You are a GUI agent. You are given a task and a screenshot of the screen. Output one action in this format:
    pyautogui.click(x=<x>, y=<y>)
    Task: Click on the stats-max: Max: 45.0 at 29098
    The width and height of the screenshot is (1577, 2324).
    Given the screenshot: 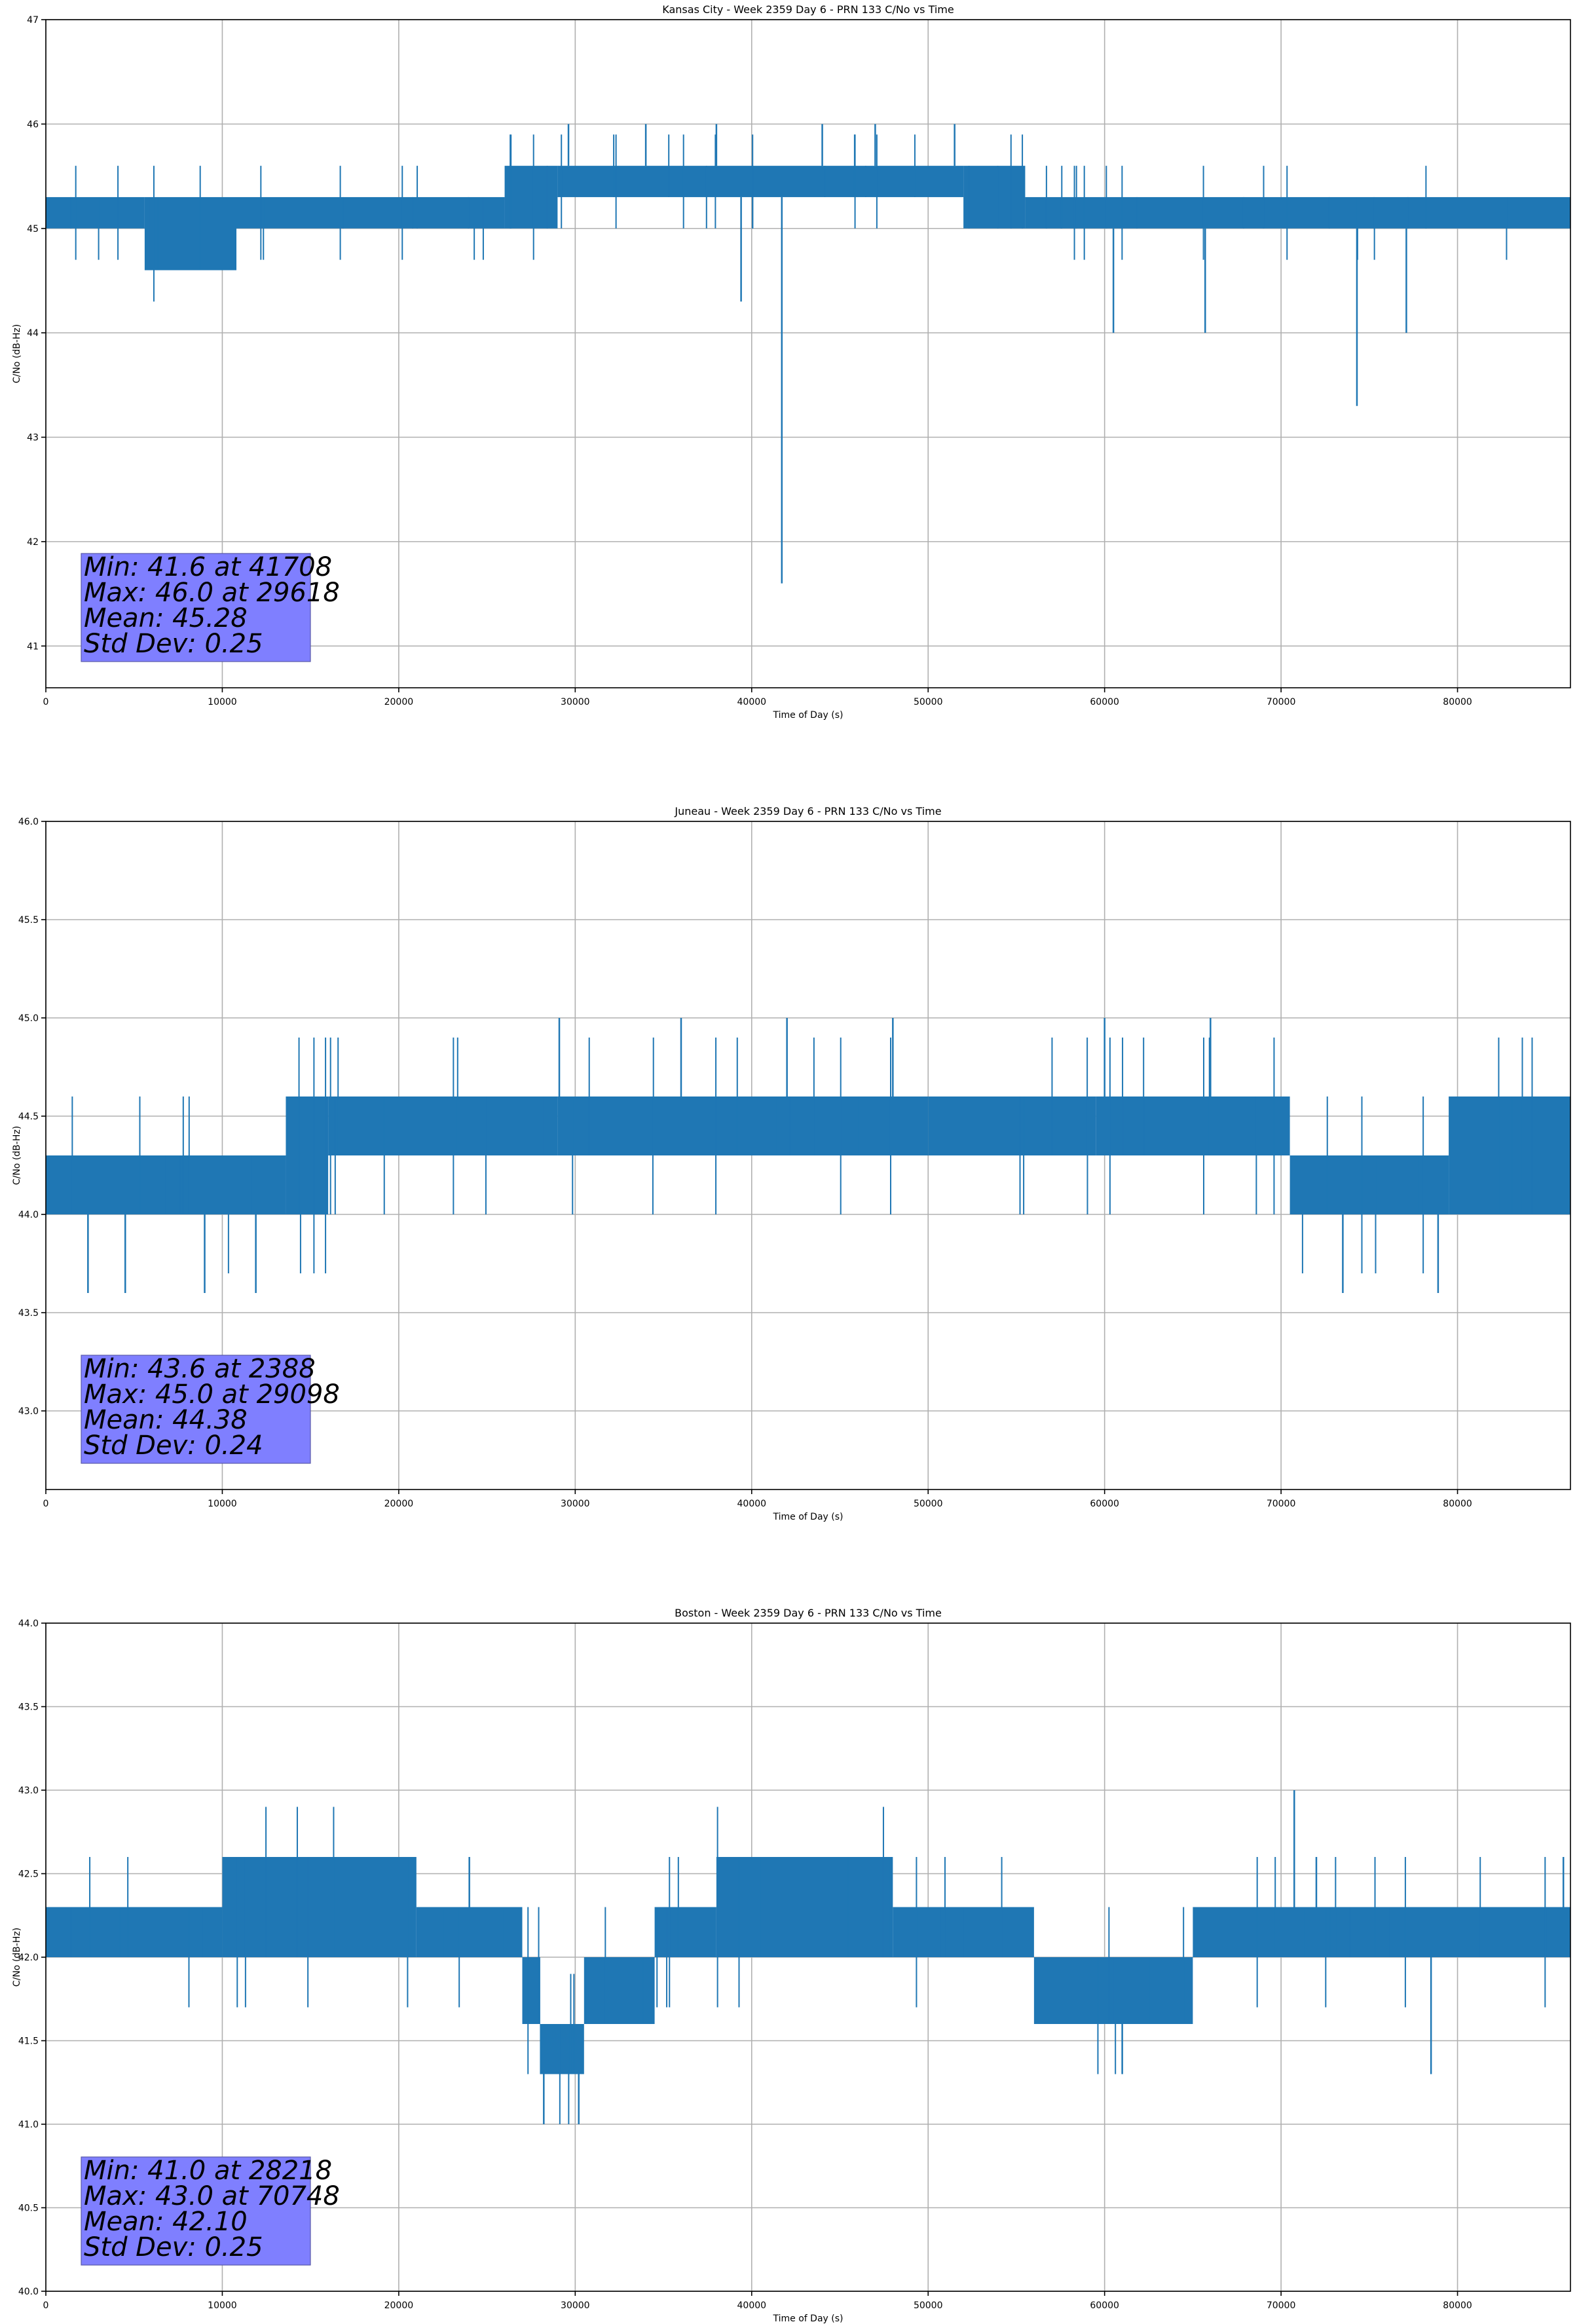 What is the action you would take?
    pyautogui.click(x=212, y=1394)
    